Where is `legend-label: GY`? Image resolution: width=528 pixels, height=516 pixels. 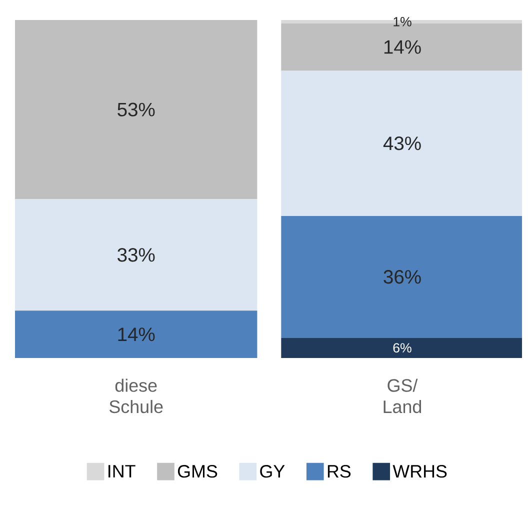 legend-label: GY is located at coordinates (272, 471).